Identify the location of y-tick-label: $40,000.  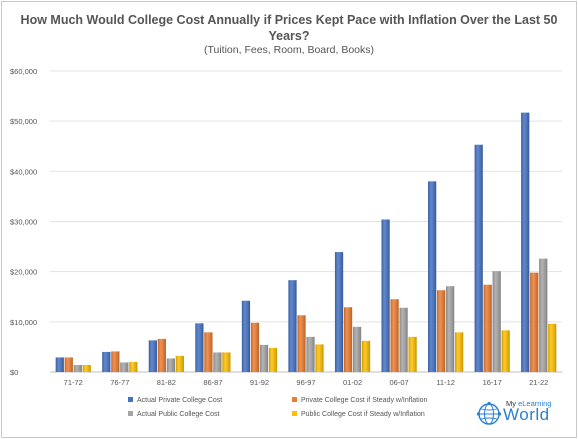
(23, 171).